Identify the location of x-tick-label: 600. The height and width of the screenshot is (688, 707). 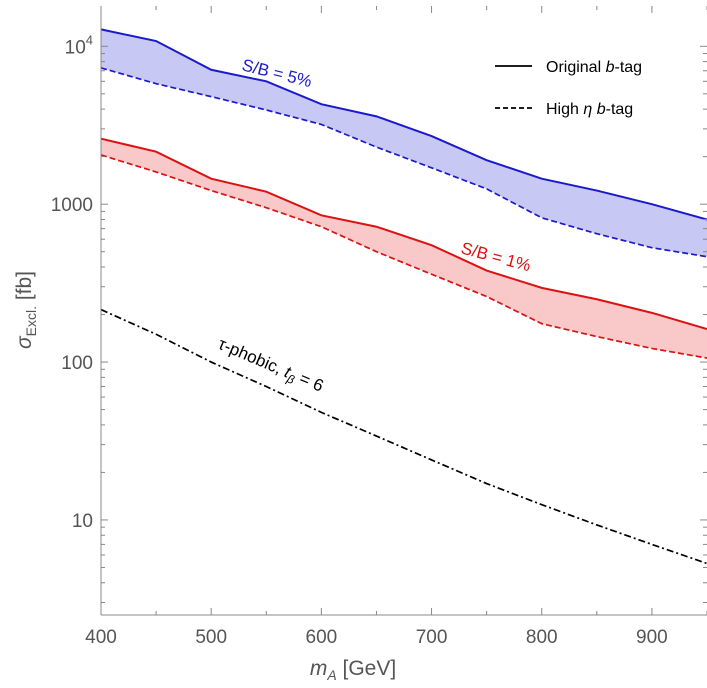
(322, 637).